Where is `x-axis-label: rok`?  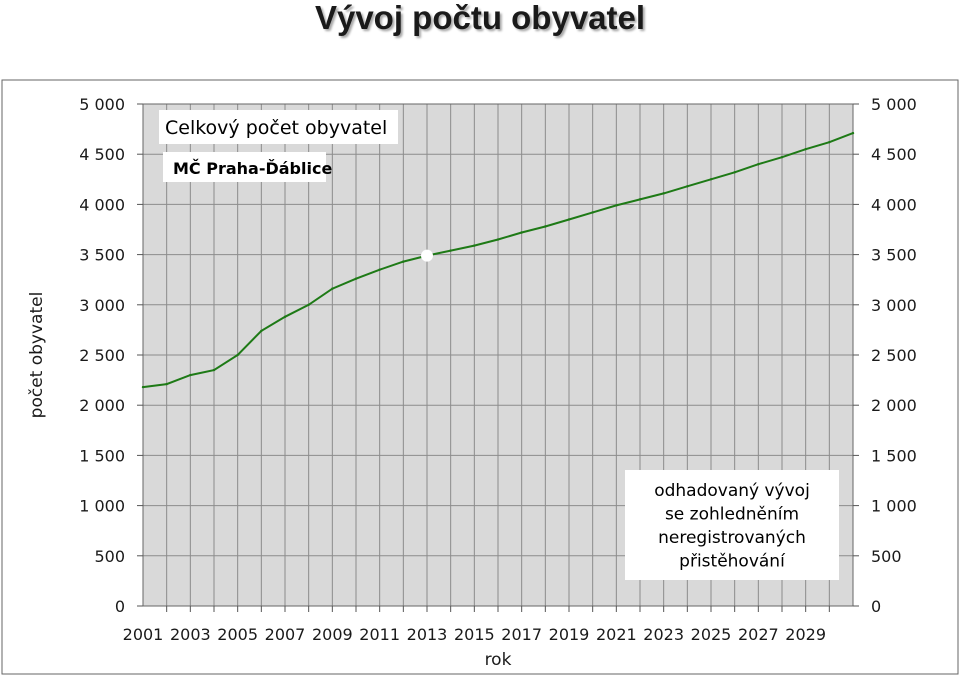
x-axis-label: rok is located at coordinates (498, 660).